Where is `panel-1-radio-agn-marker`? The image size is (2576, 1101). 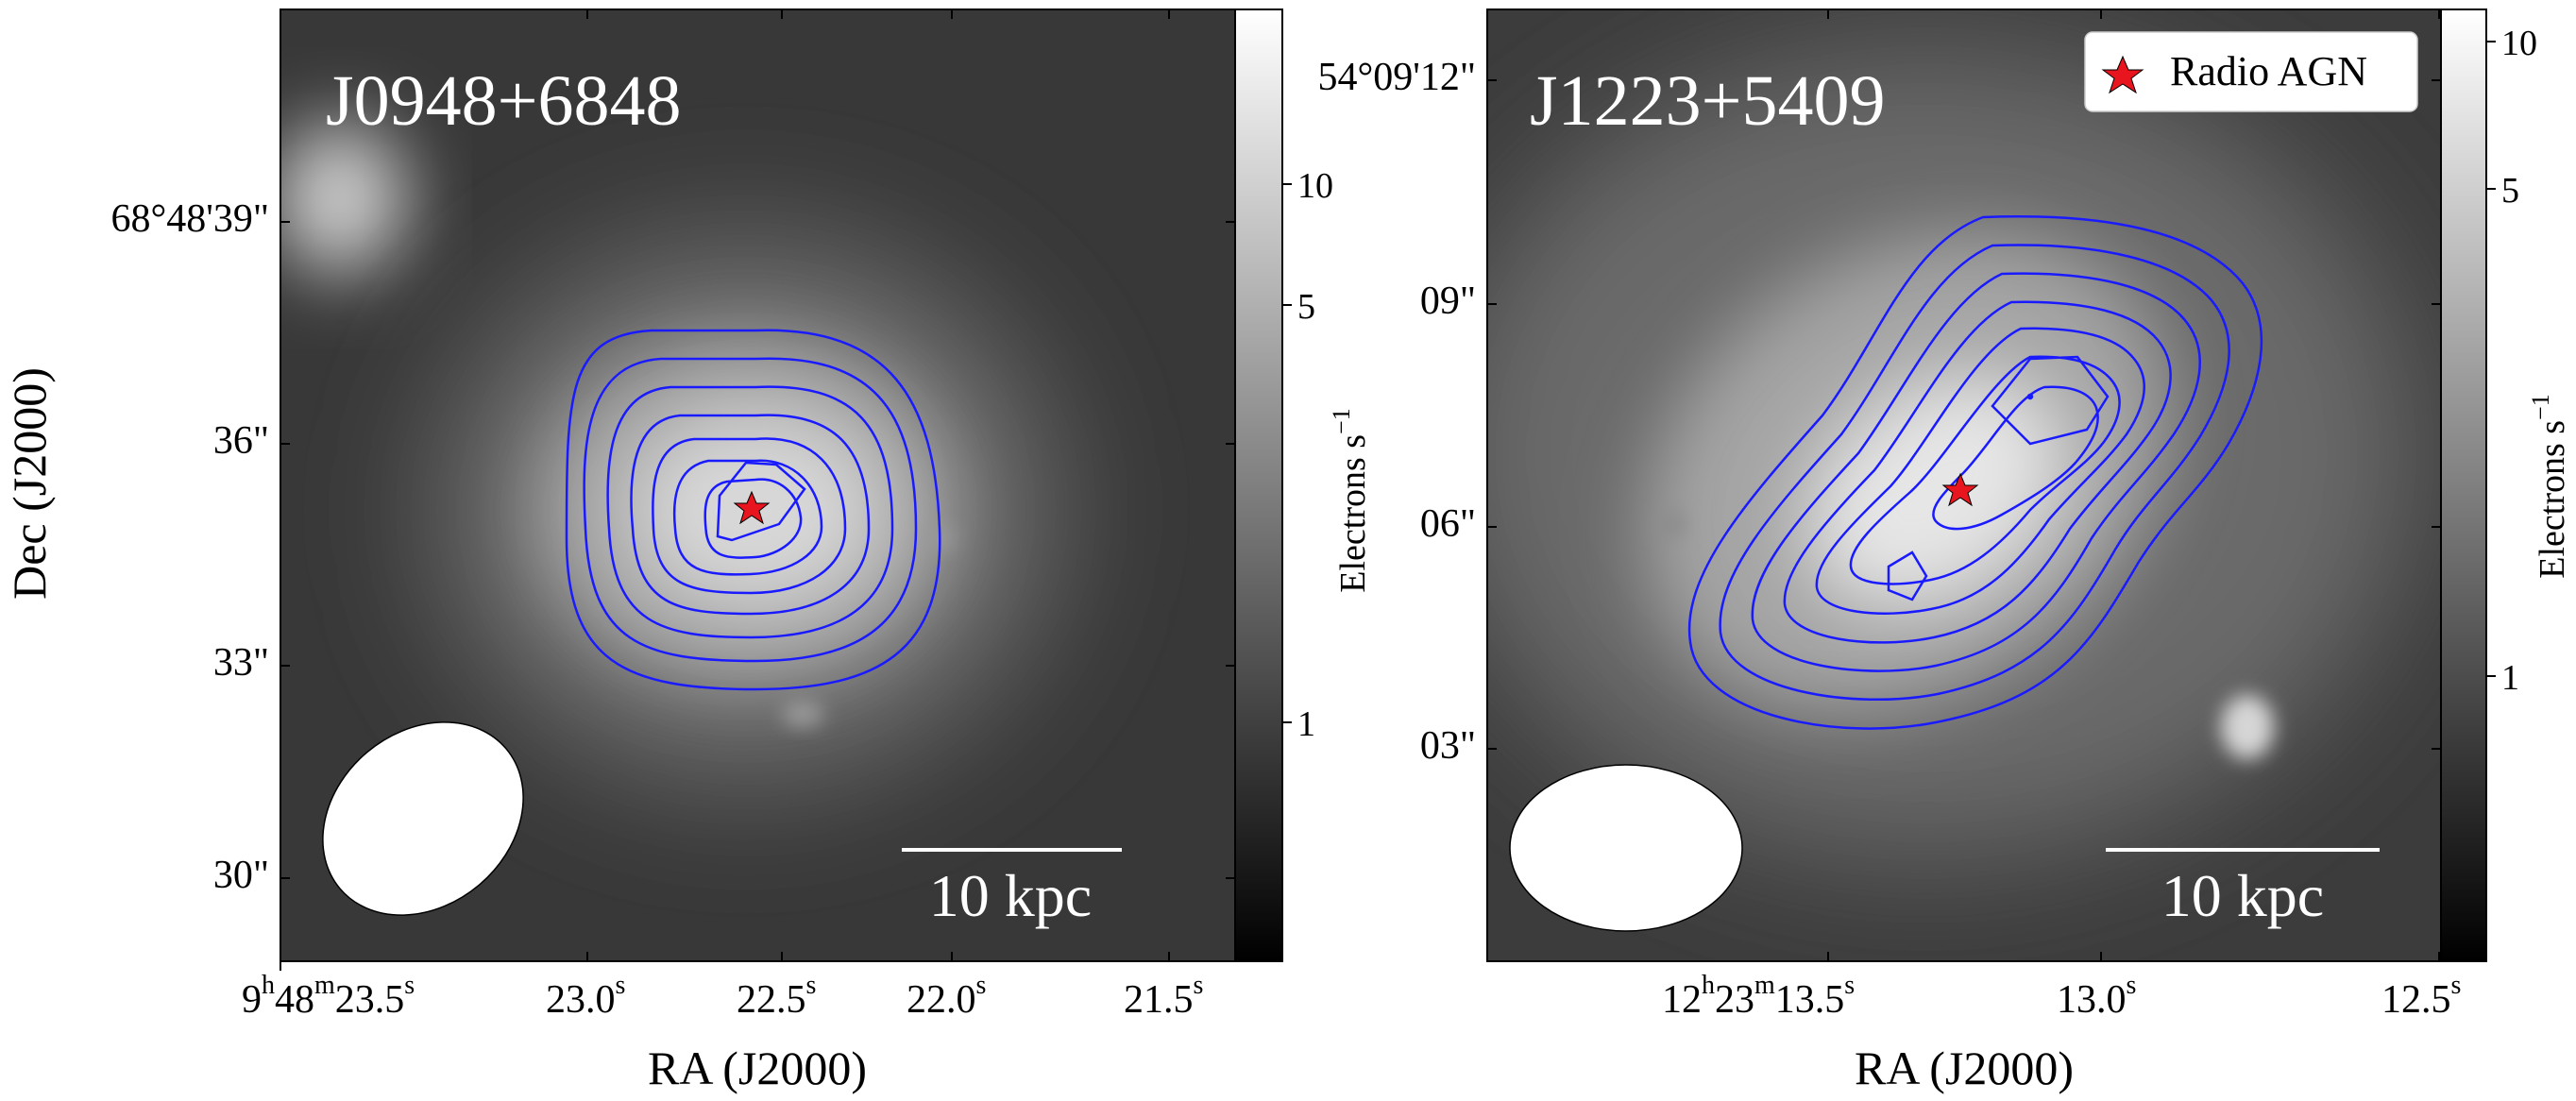 panel-1-radio-agn-marker is located at coordinates (752, 508).